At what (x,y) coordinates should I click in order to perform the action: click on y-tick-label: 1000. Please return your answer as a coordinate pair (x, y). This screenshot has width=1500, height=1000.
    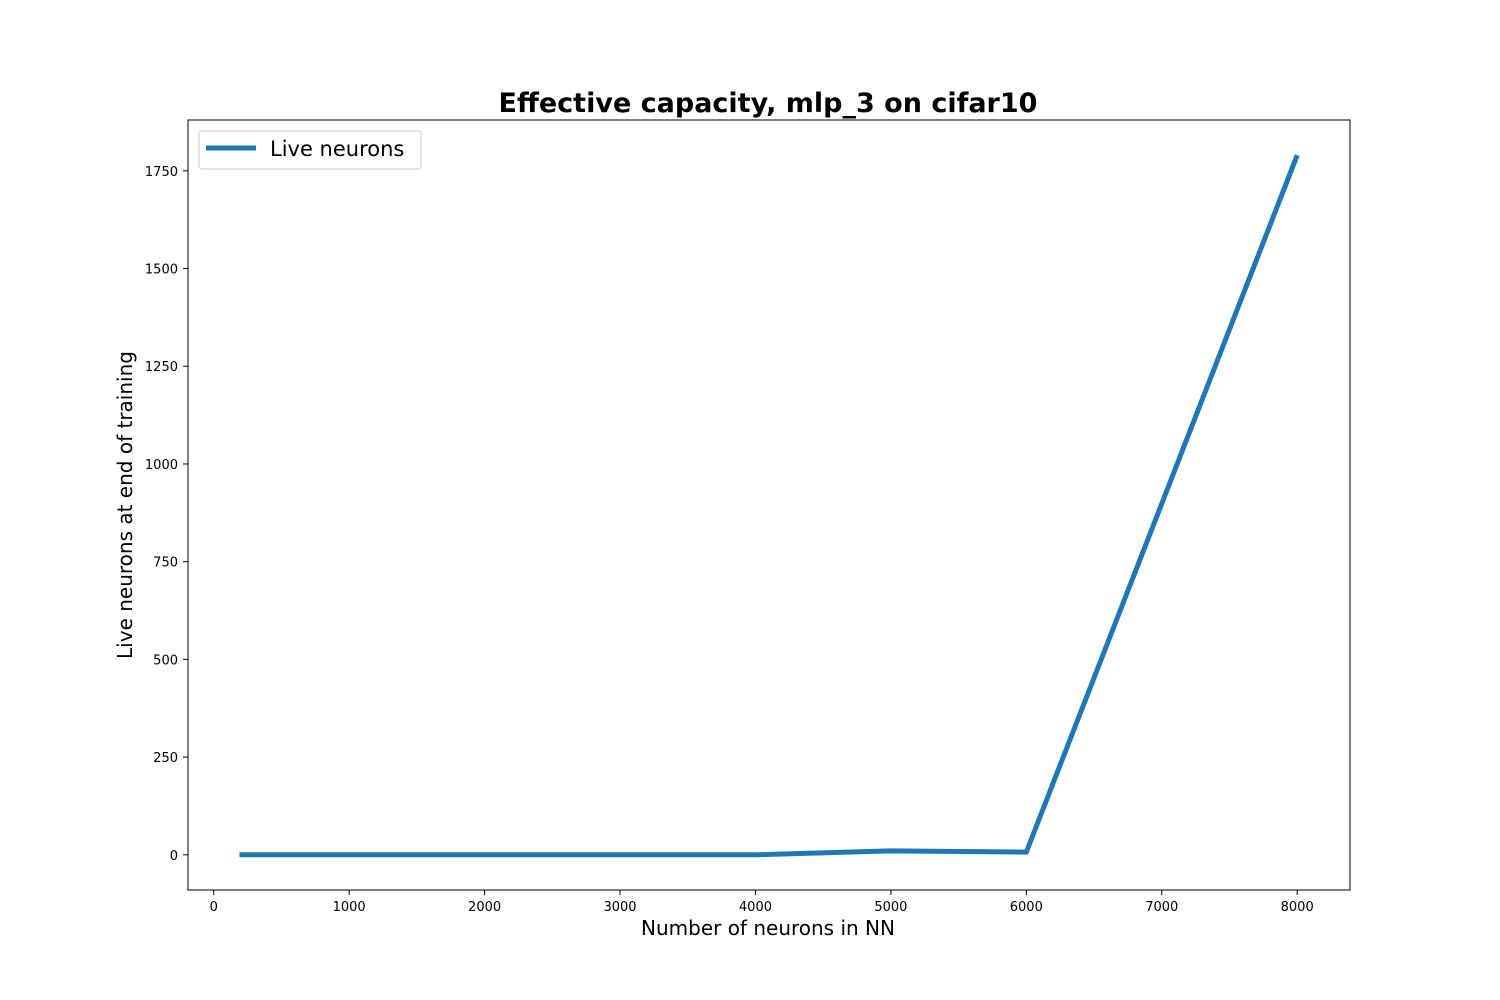
    Looking at the image, I should click on (161, 465).